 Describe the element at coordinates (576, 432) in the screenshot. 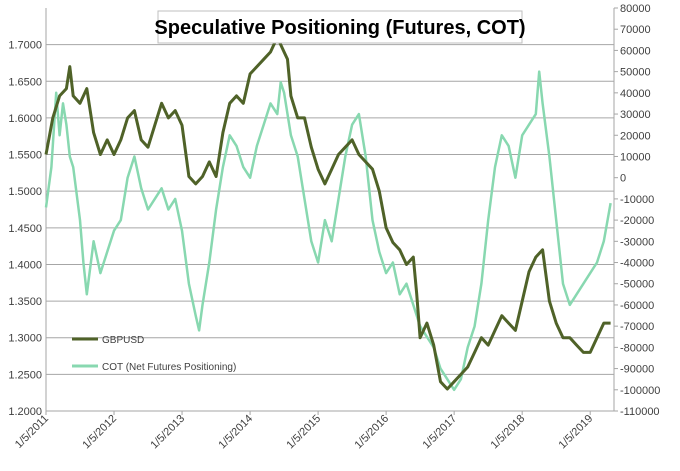

I see `x-tick-label: 1/5/2019` at that location.